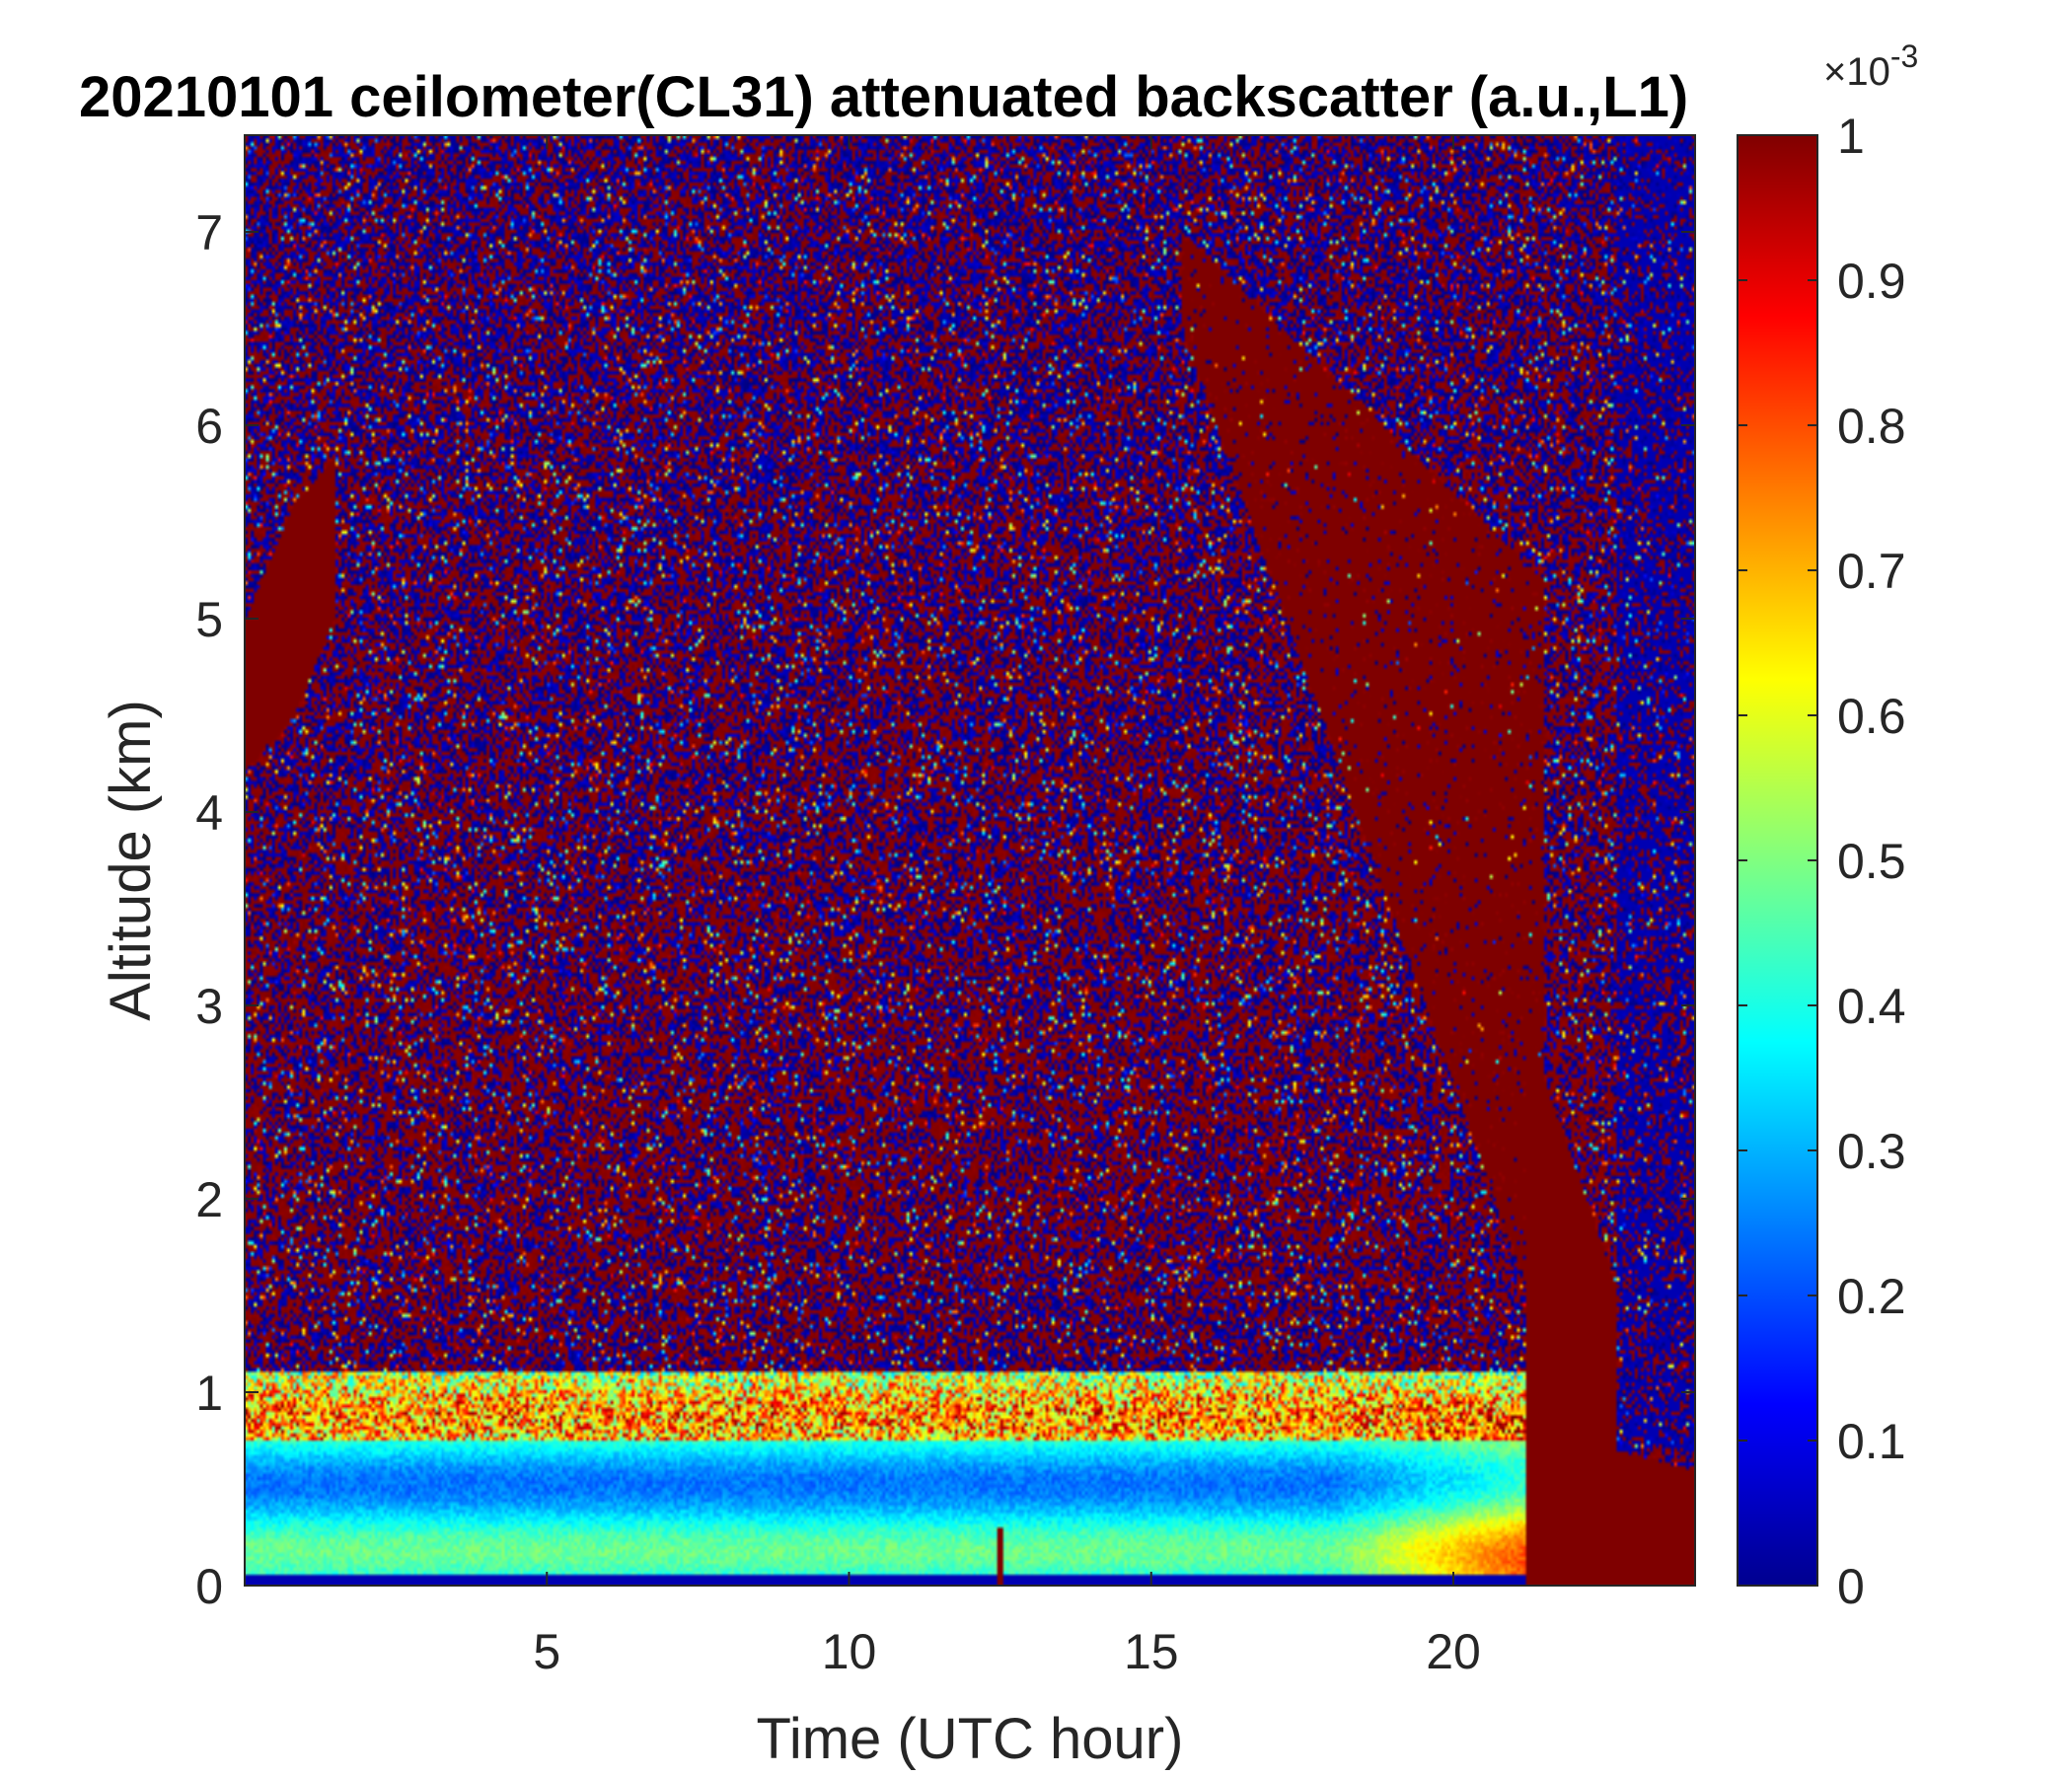 The image size is (2072, 1776). I want to click on colorbar: 0 0.1 0.2 0.3 0.4 0.5 0.6 0.7 0.8 0.9 1 ×10⁻³, so click(1828, 826).